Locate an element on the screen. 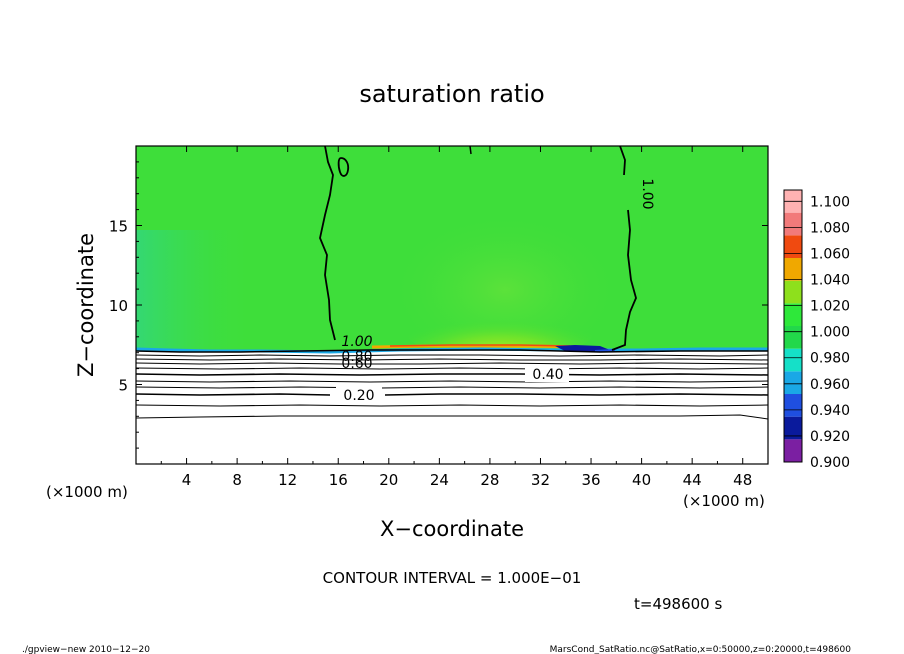  contour-label-0.80: 0.80 is located at coordinates (356, 357).